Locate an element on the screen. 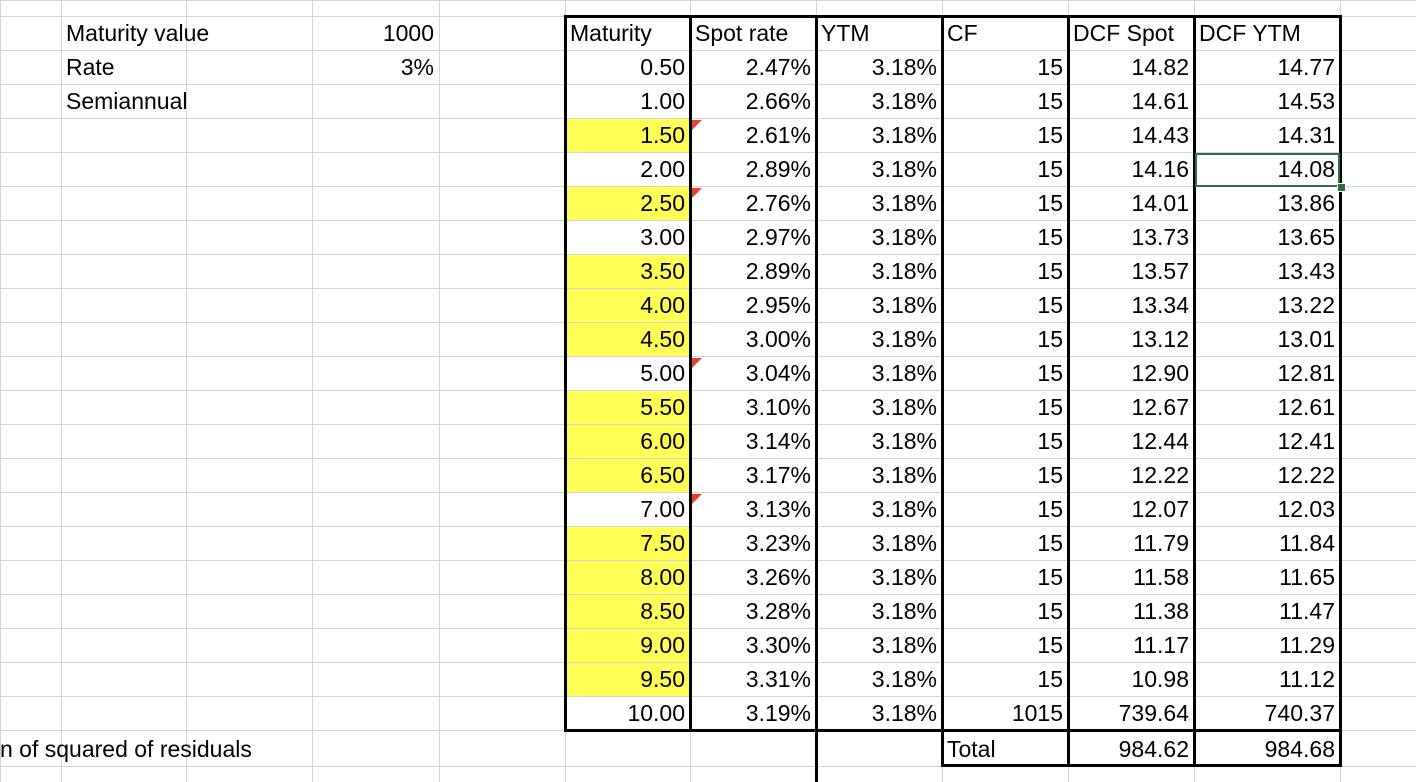  cell-dcf-spot: 14.82 is located at coordinates (1160, 67).